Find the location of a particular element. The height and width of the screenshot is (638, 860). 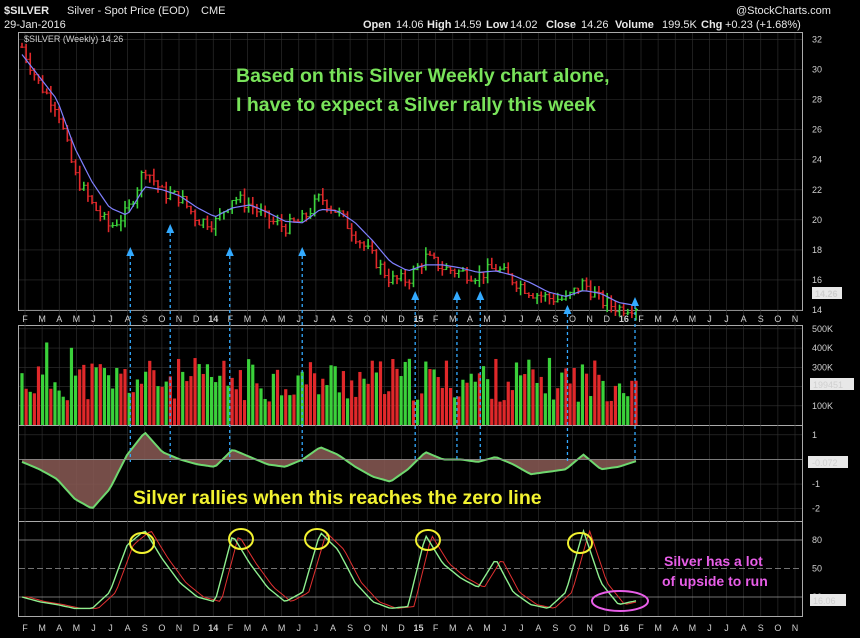

upside-ellipse is located at coordinates (620, 601).